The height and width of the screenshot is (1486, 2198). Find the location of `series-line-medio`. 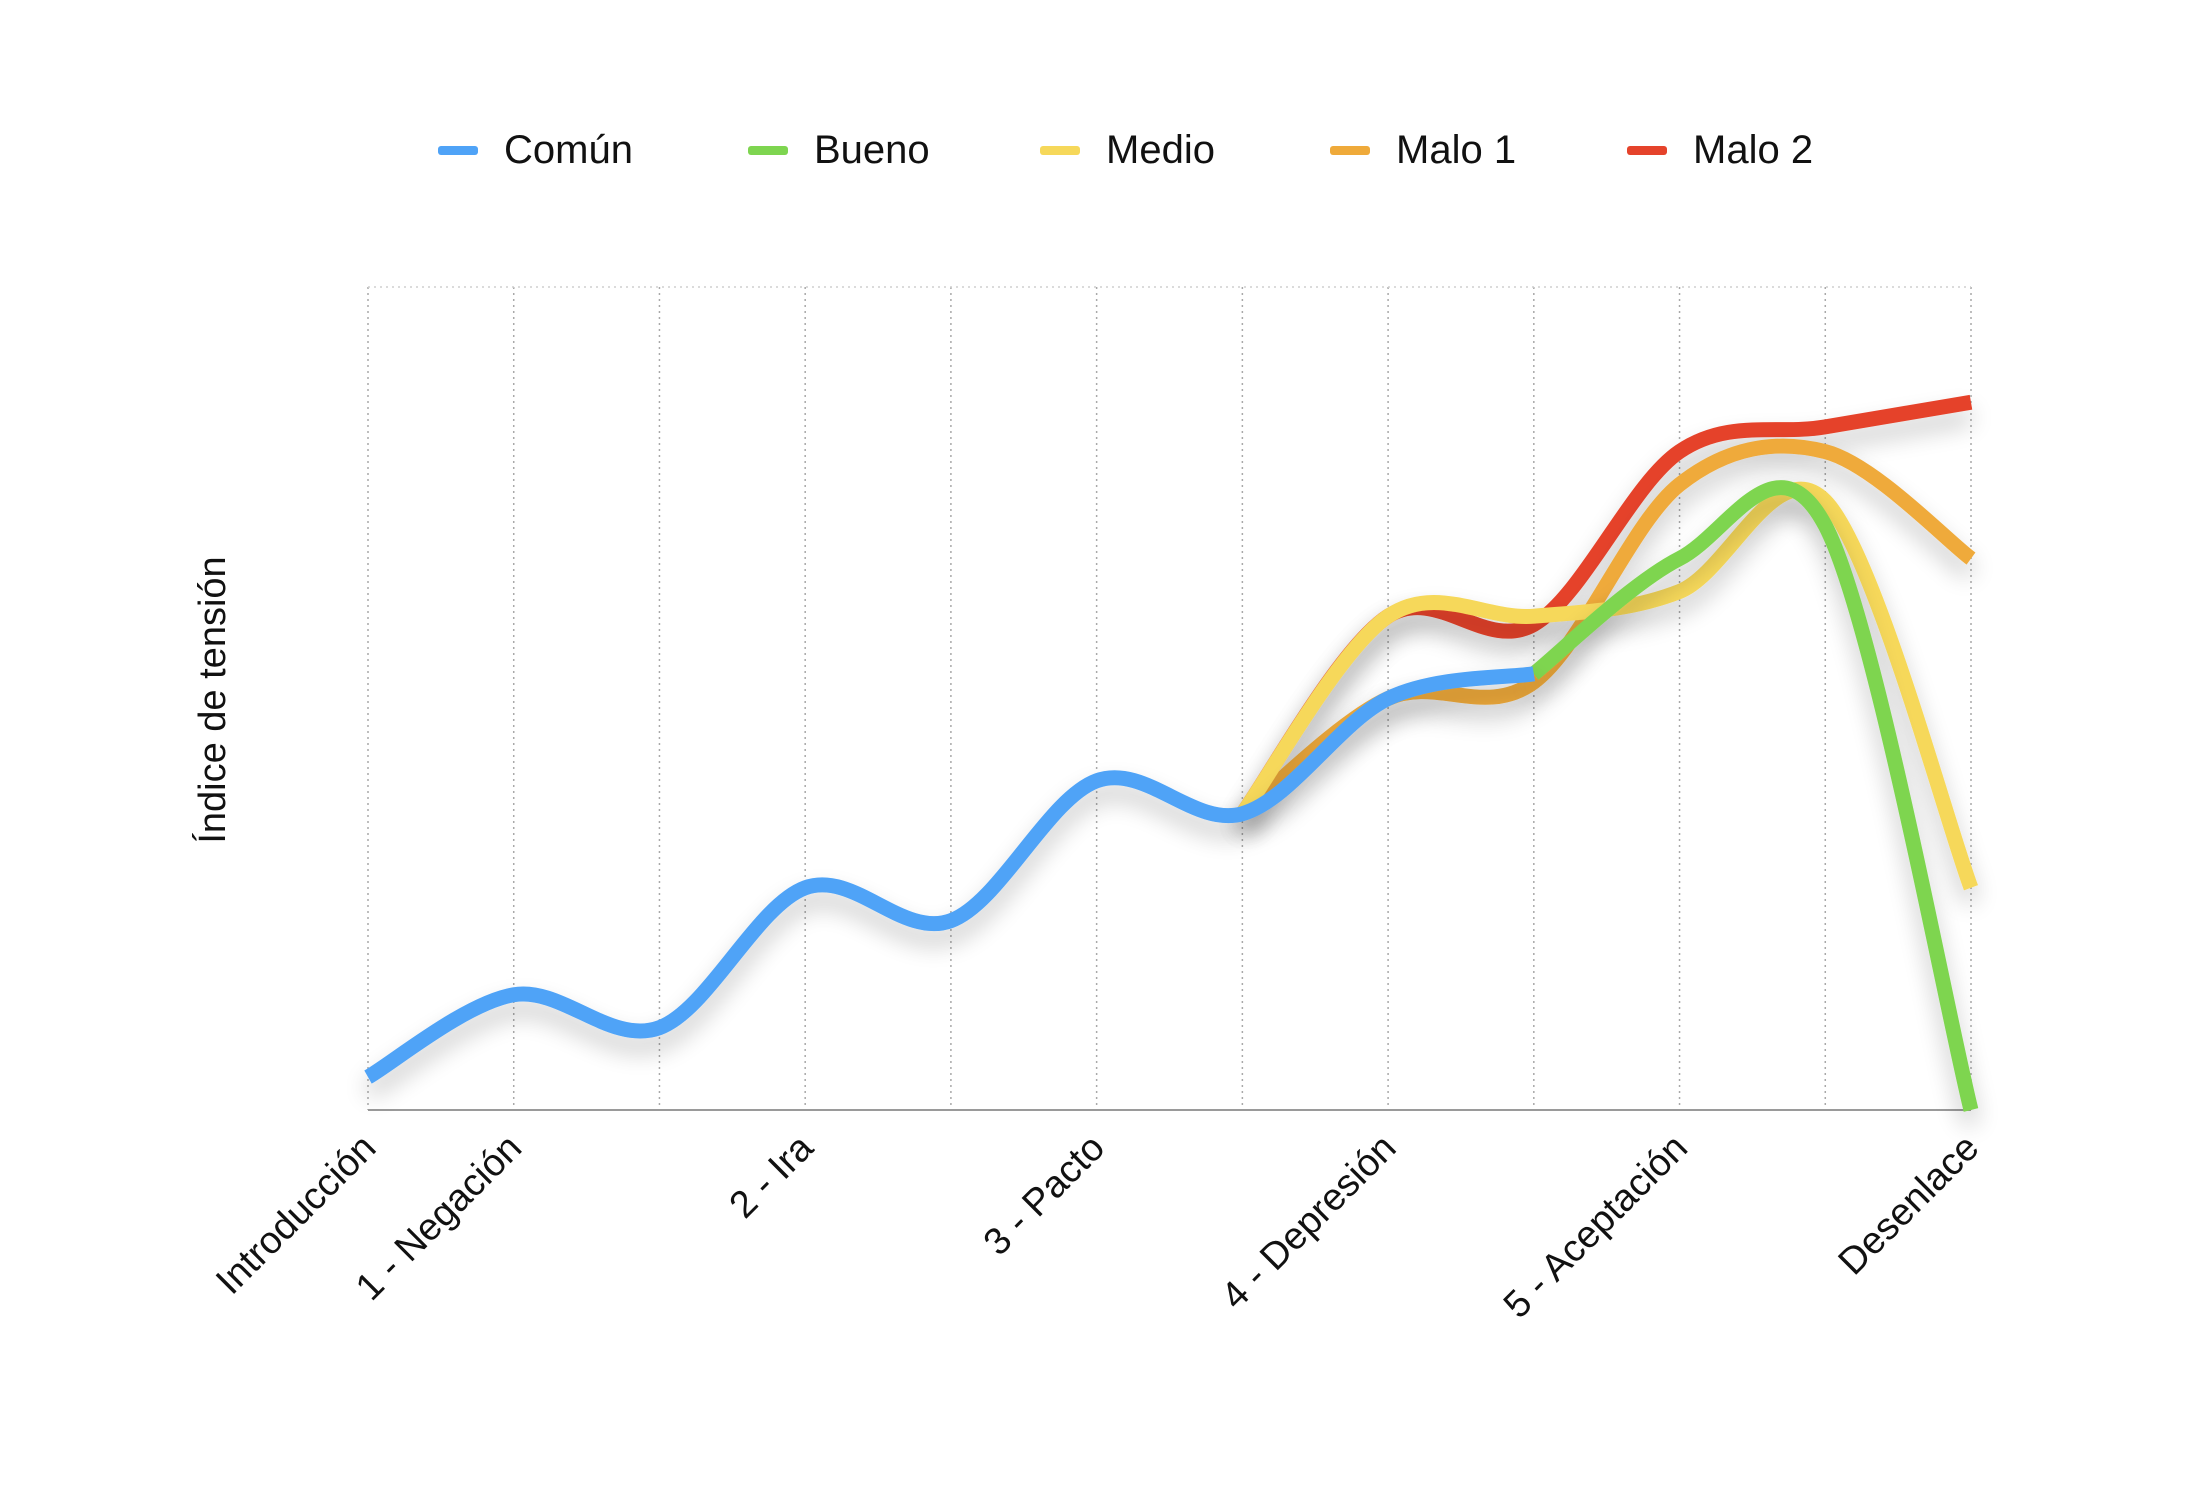

series-line-medio is located at coordinates (1607, 686).